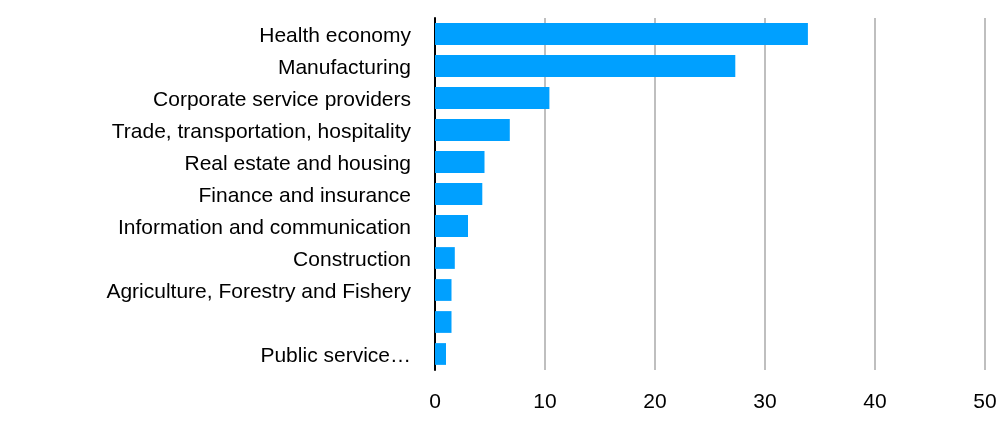 The image size is (1008, 427). I want to click on y-tick-label: Information and communication, so click(264, 226).